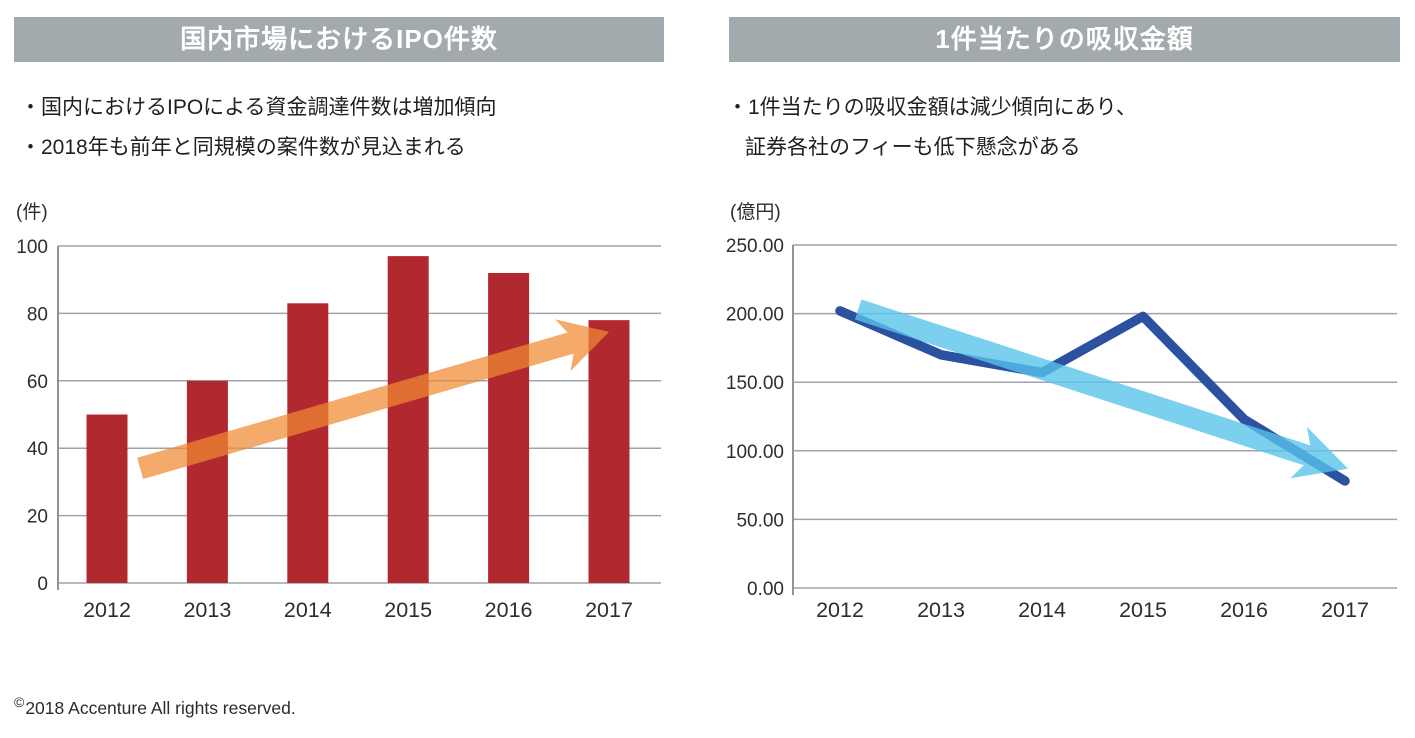  I want to click on bar-2016, so click(509, 427).